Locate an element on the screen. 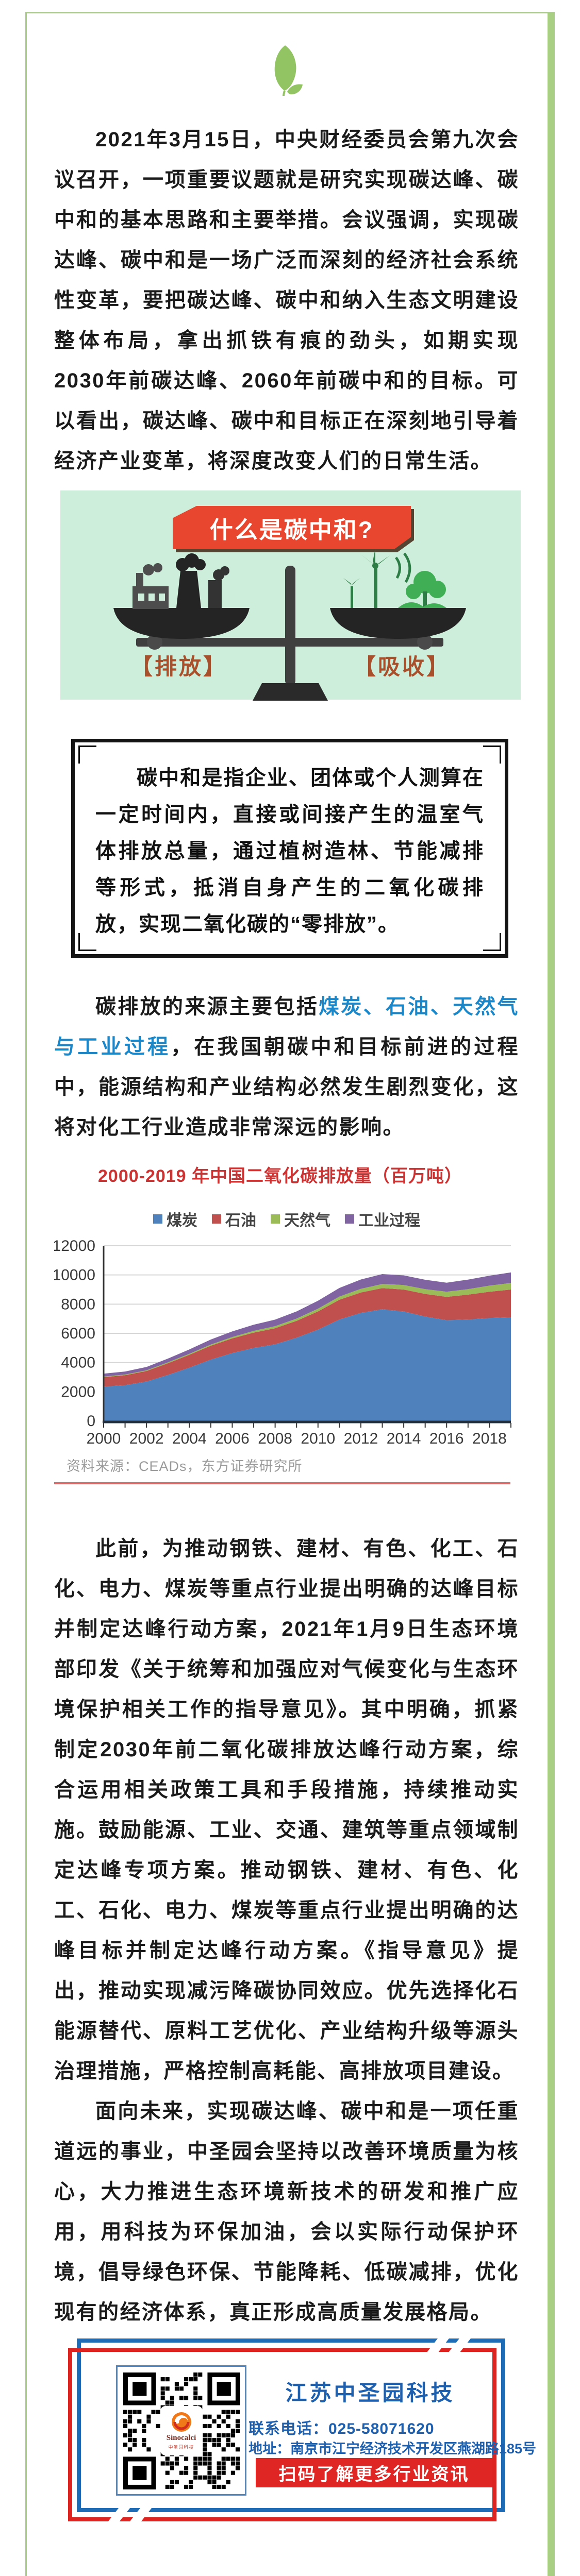 Image resolution: width=580 pixels, height=2576 pixels. svg-text: 4000 is located at coordinates (78, 1362).